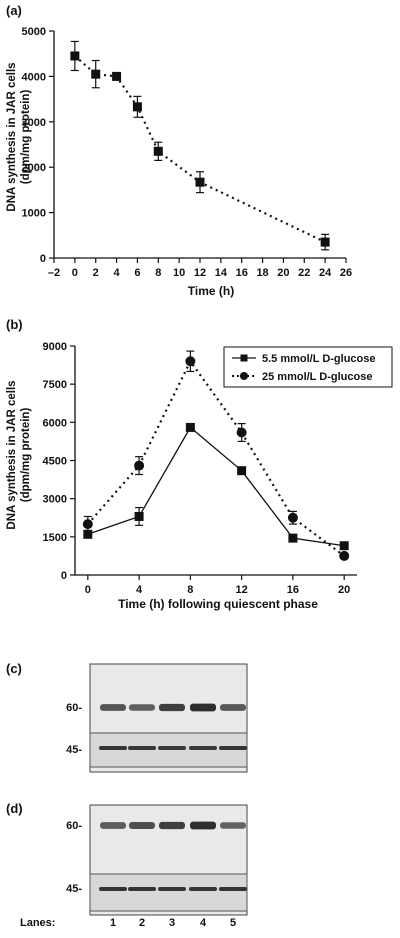  I want to click on panel-b-label: (b), so click(14, 324).